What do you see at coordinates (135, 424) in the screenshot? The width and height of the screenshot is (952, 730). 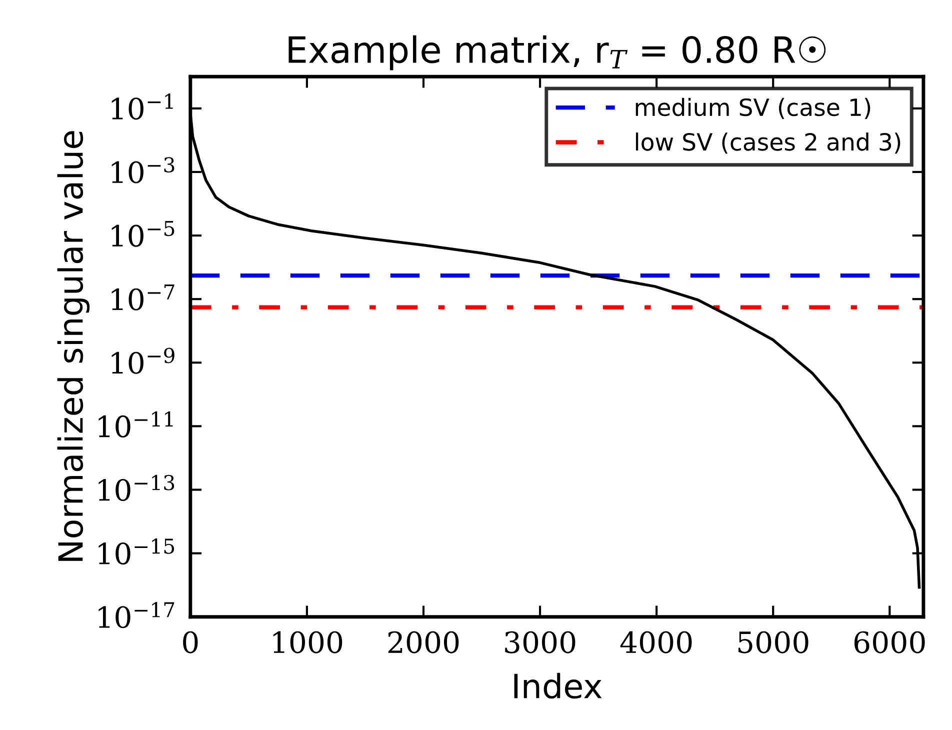 I see `y-tick-label: 10$^{−11}$` at bounding box center [135, 424].